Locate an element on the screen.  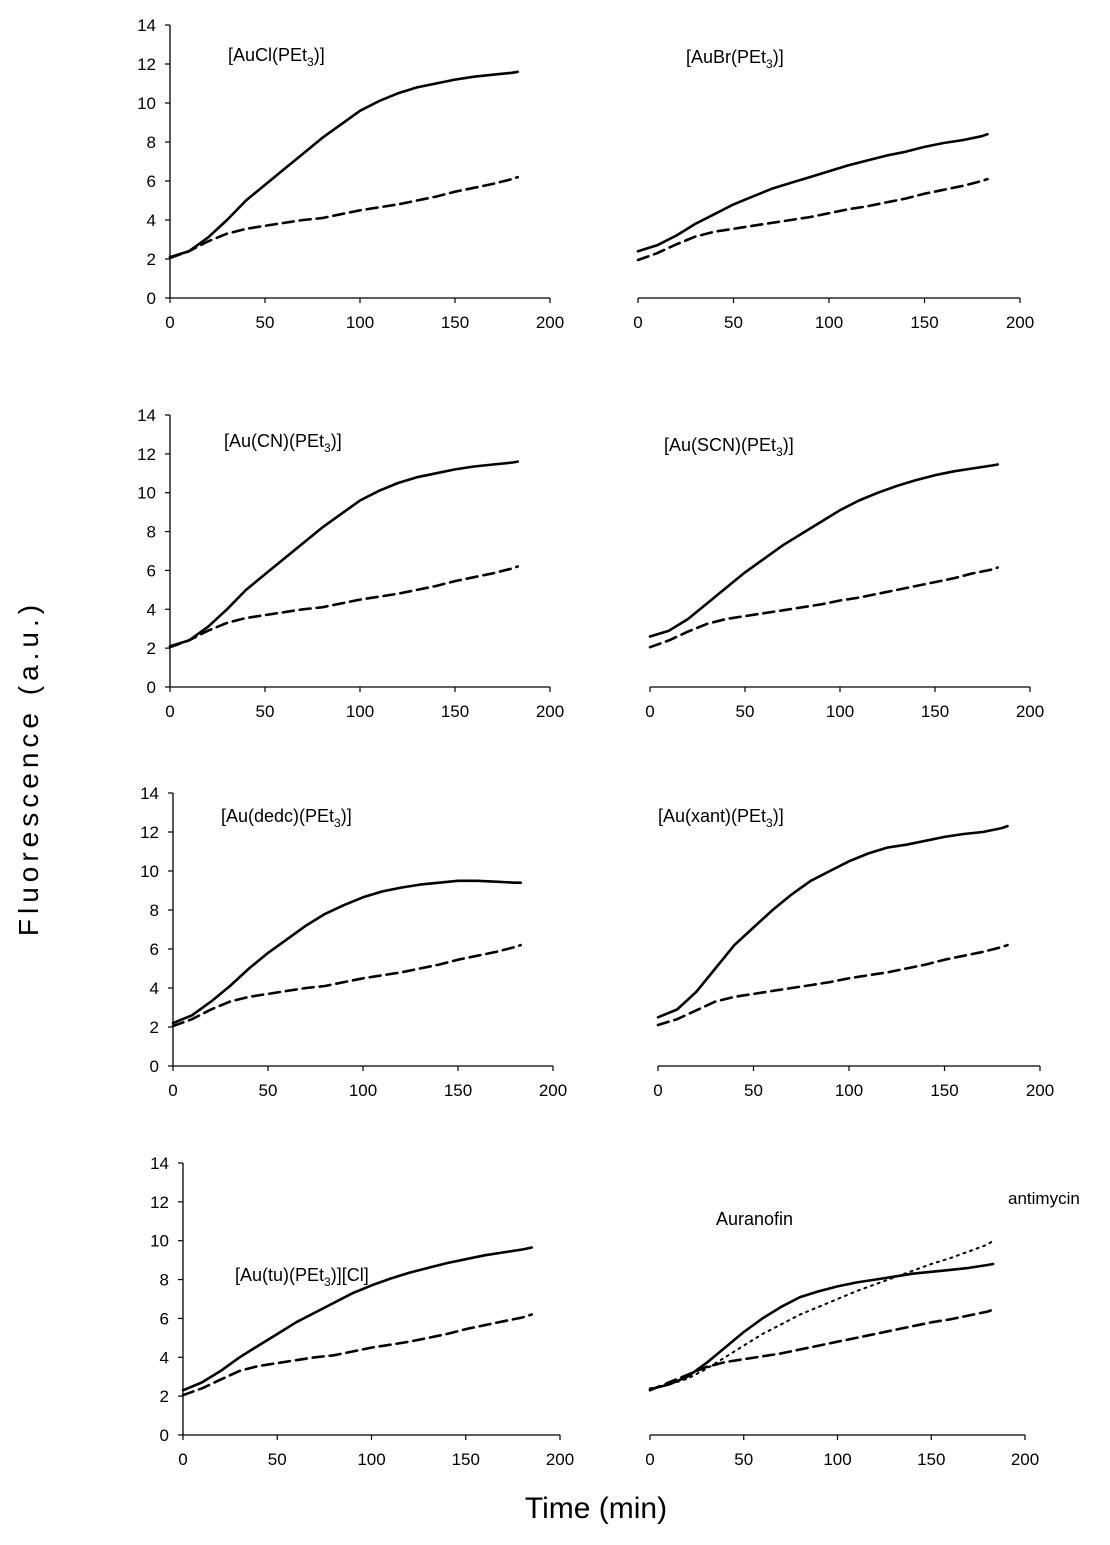
chart-panel-3: 0 50 100 150 200 0 2 4 6 8 10 12 14 [Au(CN)(PEt3)] is located at coordinates (350, 563).